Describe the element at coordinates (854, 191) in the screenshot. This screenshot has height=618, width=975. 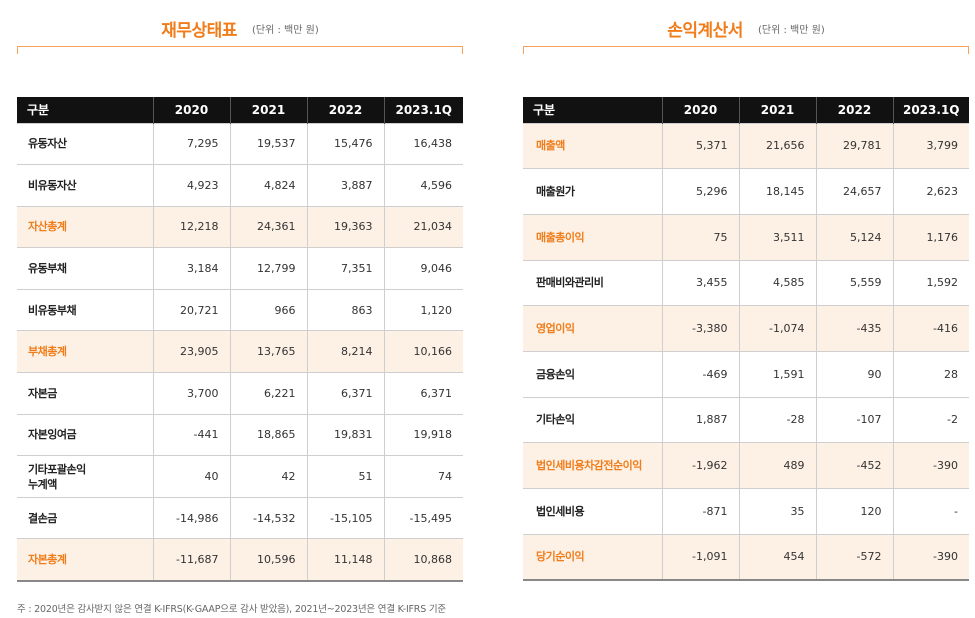
I see `value-cell: 24,657` at that location.